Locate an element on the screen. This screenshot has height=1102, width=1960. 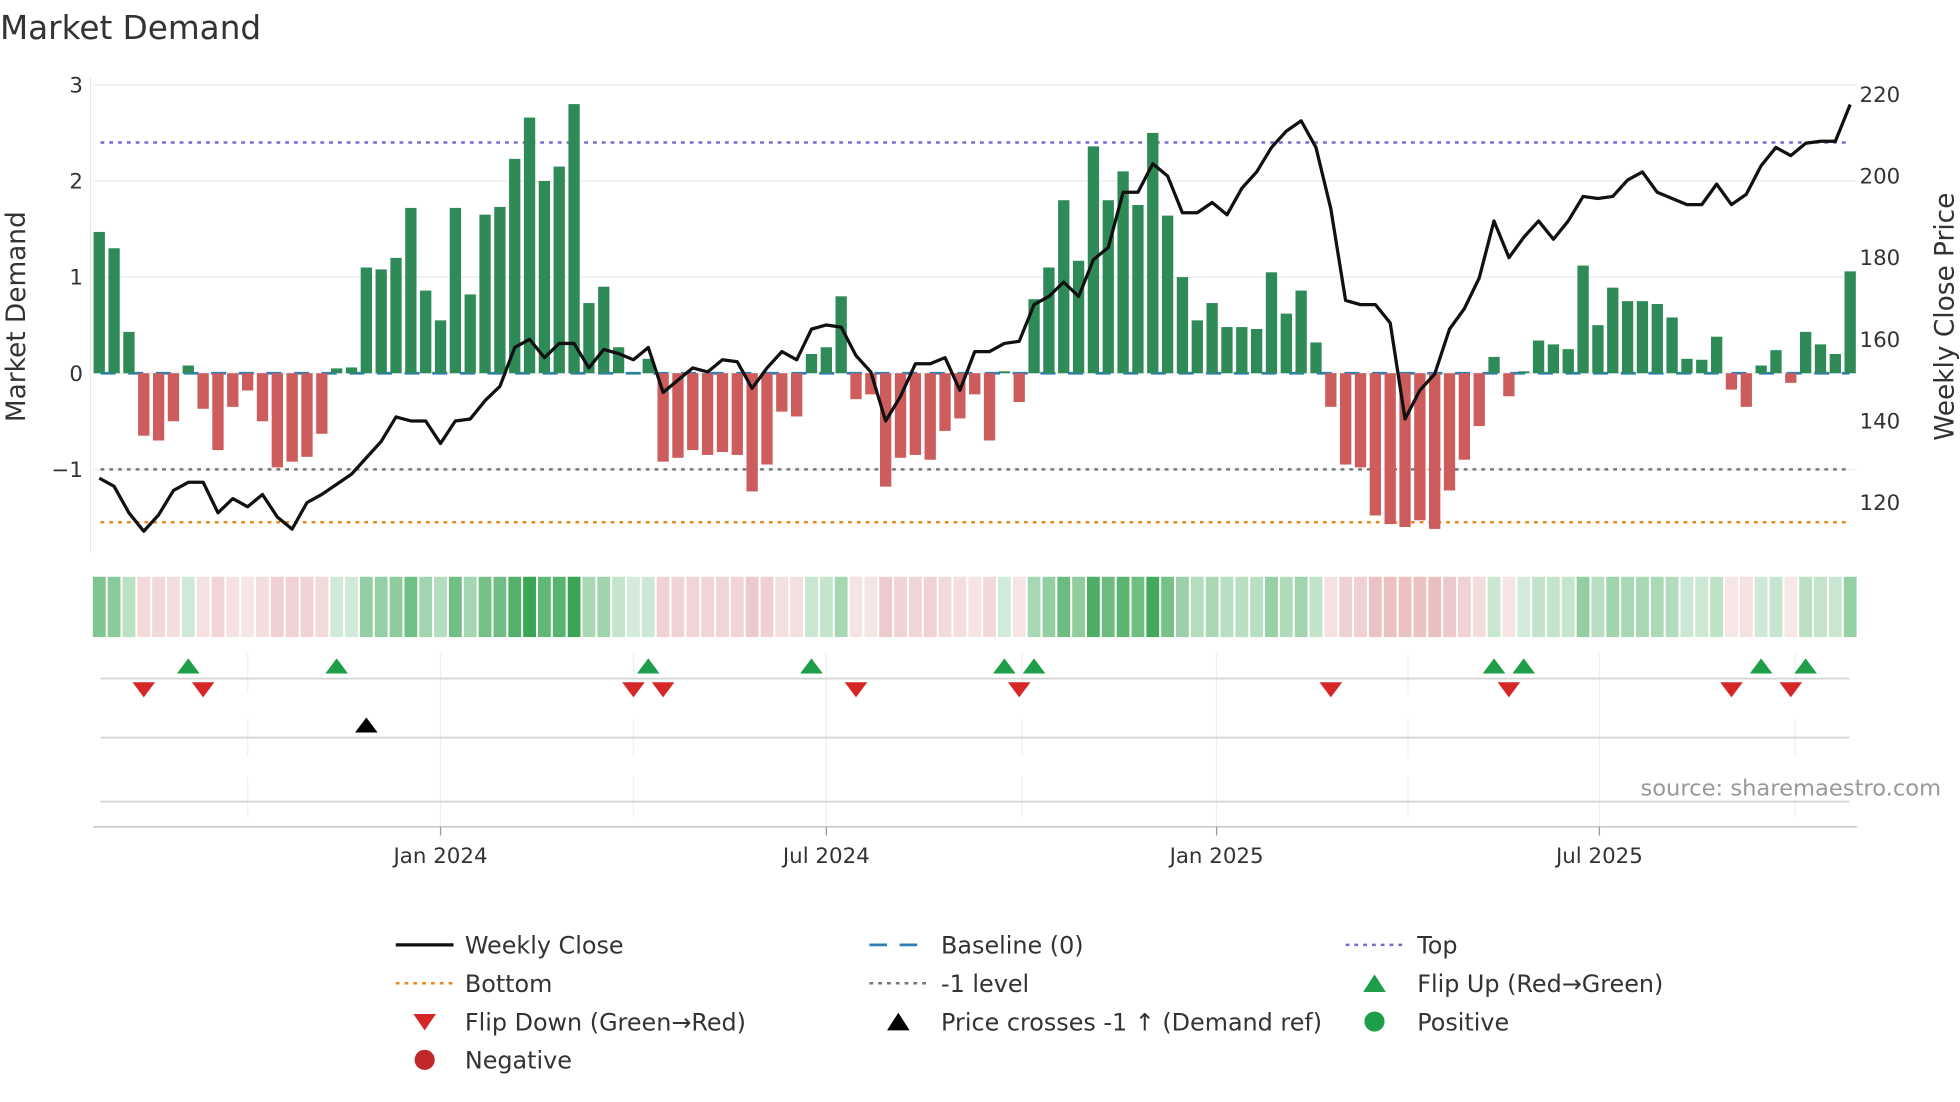
legend-label: Positive is located at coordinates (1463, 1022).